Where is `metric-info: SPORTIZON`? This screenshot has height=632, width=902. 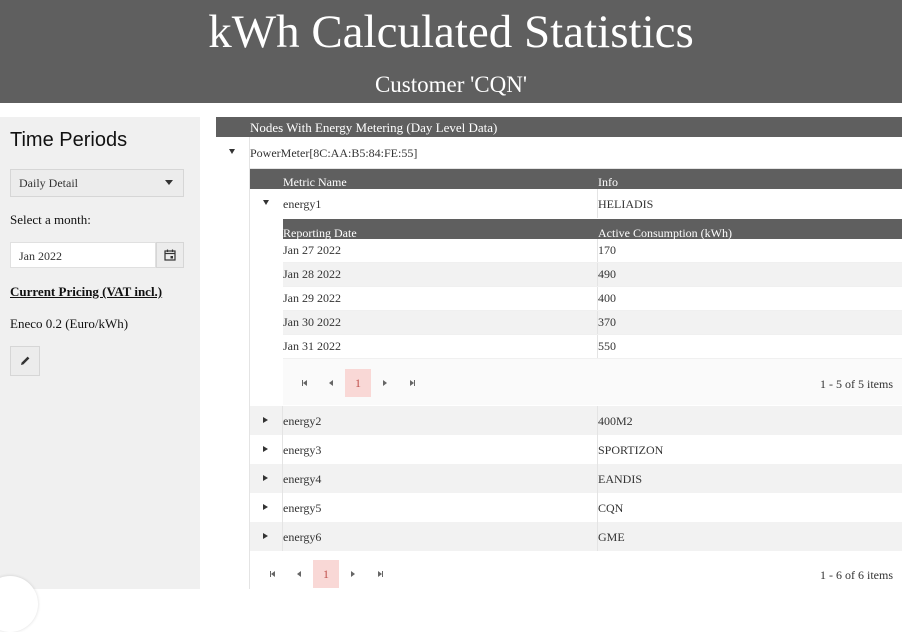 metric-info: SPORTIZON is located at coordinates (631, 450).